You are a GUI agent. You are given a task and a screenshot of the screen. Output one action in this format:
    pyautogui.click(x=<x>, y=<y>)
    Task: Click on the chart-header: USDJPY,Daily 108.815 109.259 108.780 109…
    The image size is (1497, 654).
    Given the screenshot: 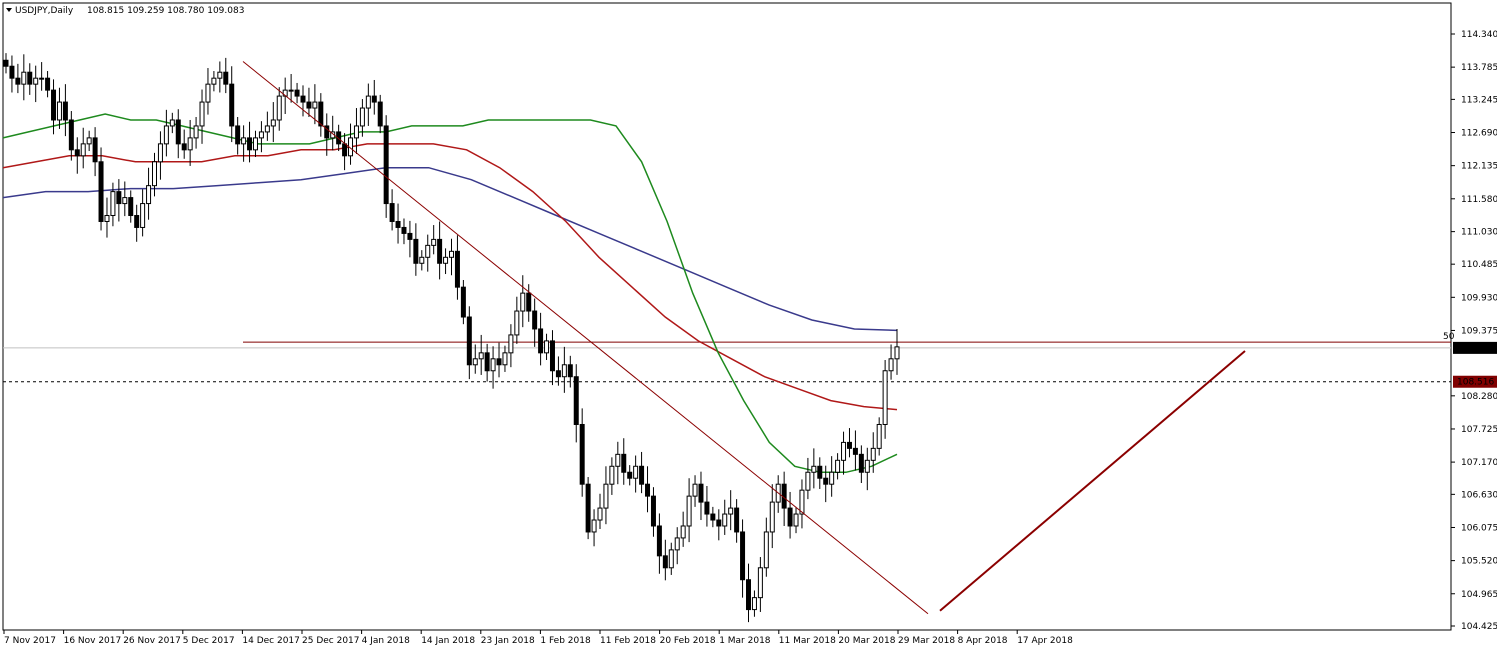 What is the action you would take?
    pyautogui.click(x=125, y=11)
    